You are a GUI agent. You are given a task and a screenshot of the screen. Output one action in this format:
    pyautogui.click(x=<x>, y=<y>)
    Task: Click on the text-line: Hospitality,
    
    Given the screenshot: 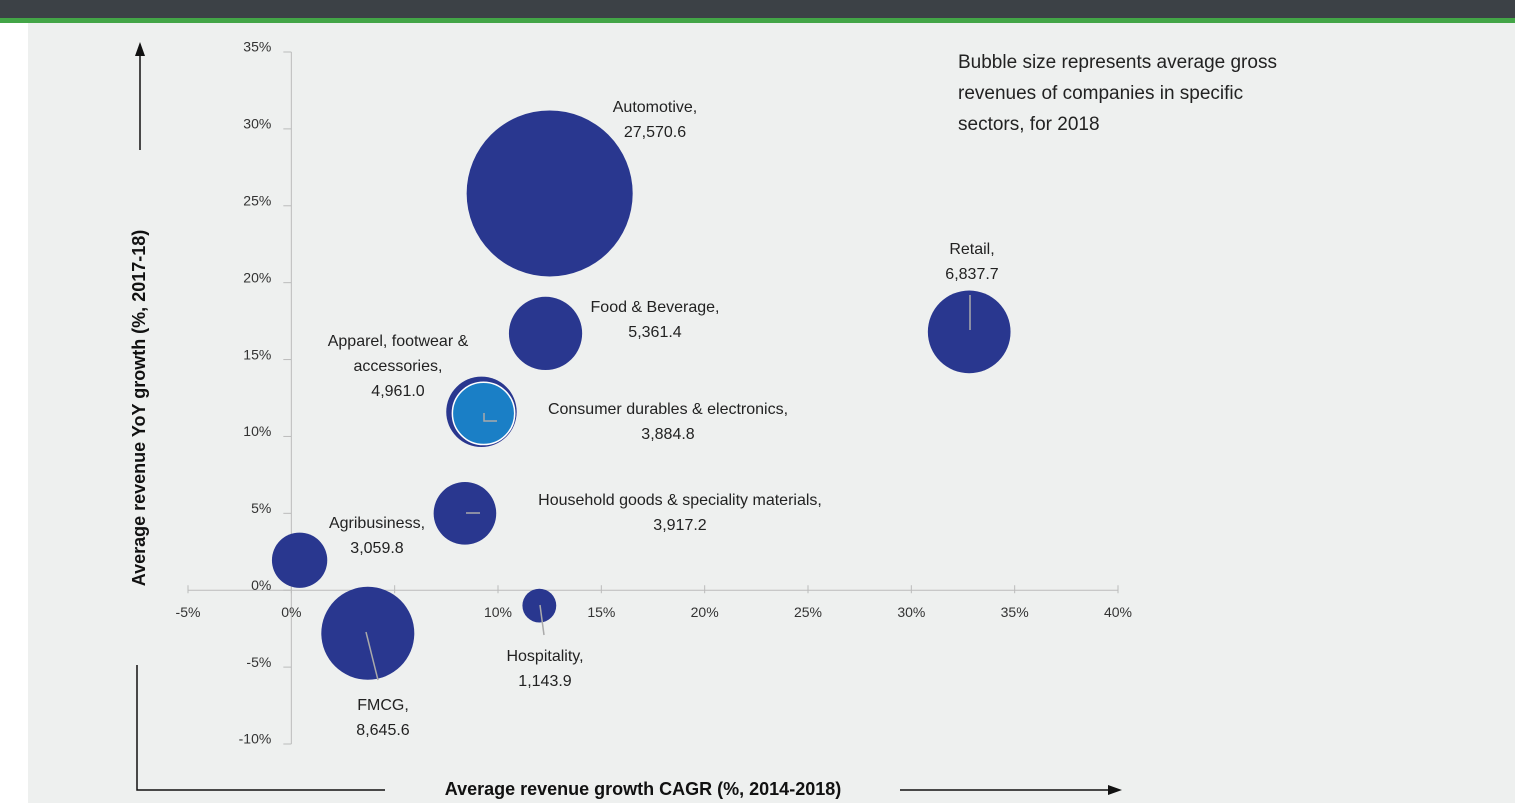 What is the action you would take?
    pyautogui.click(x=544, y=656)
    